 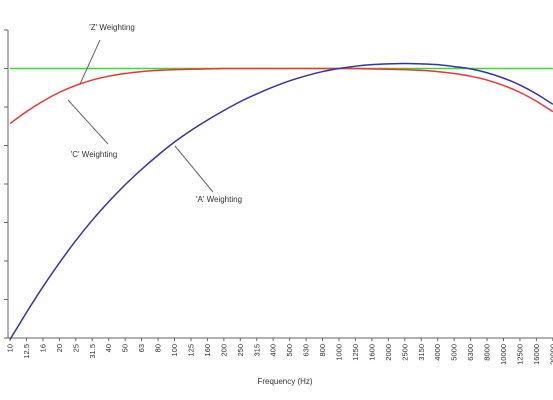 I want to click on x-tick-label: 12500, so click(x=519, y=354).